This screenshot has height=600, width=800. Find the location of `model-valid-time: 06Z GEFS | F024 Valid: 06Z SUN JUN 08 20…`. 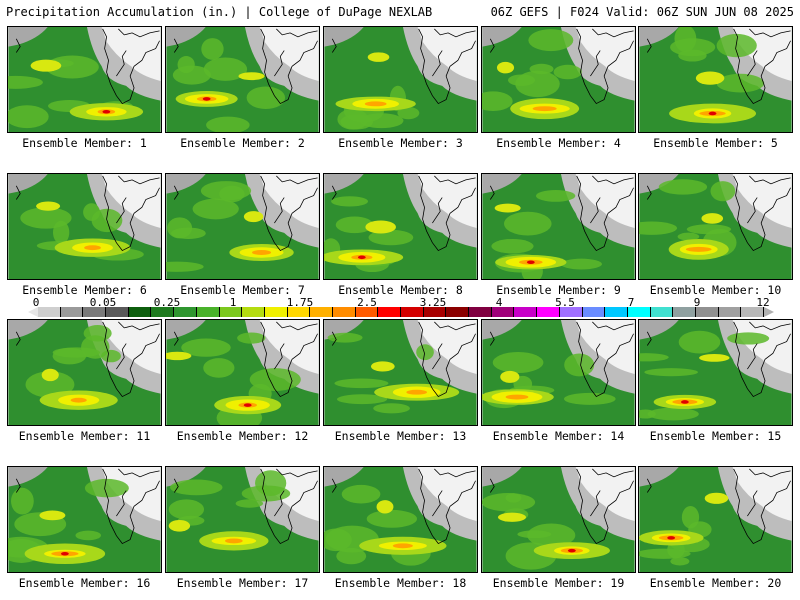

model-valid-time: 06Z GEFS | F024 Valid: 06Z SUN JUN 08 20… is located at coordinates (642, 12).